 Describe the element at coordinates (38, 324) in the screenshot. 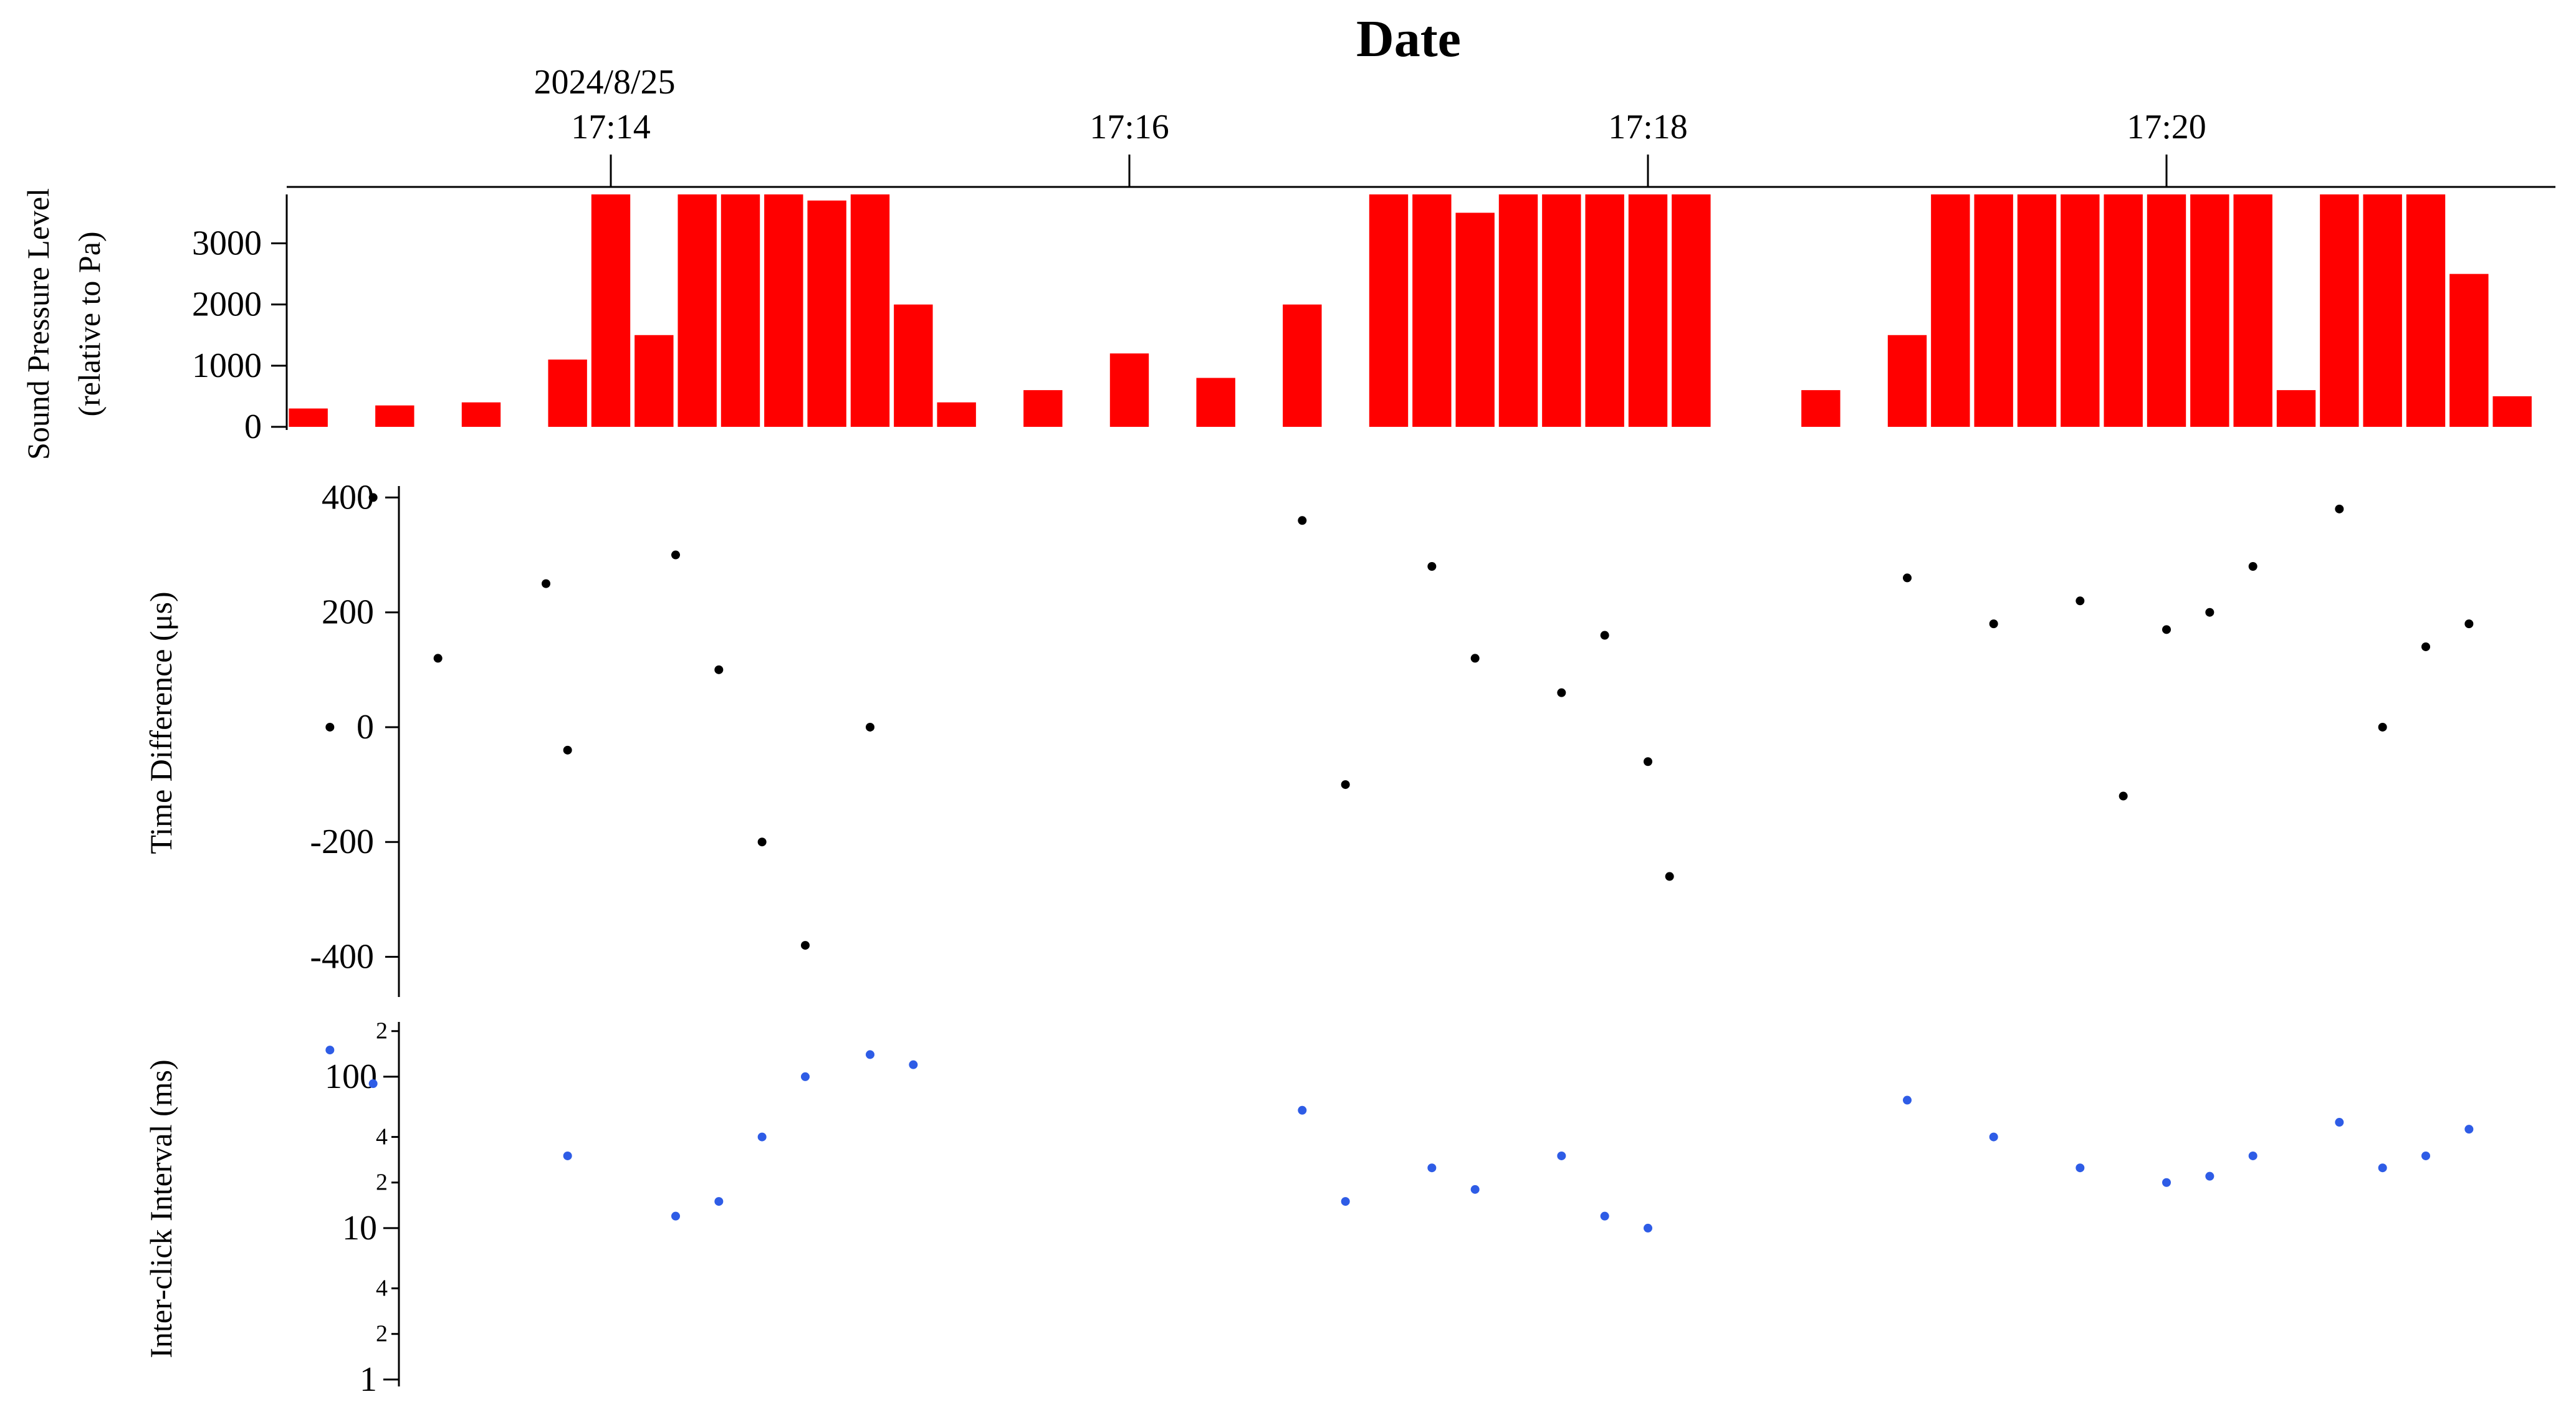

I see `spl-ylabel-line1: Sound Pressure Level` at that location.